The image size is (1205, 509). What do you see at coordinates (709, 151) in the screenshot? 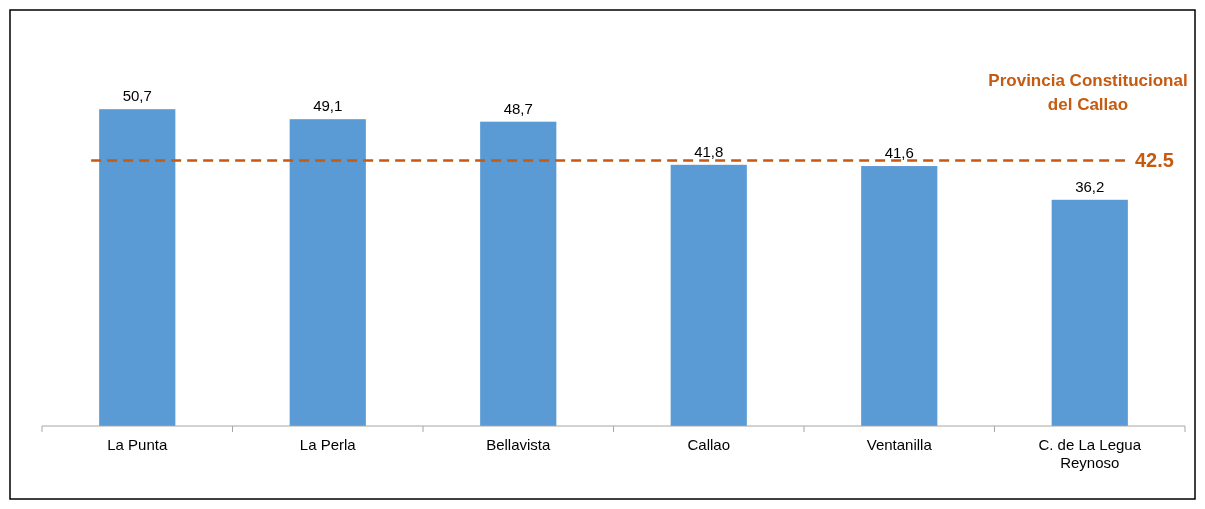
I see `data-label: 41,8` at bounding box center [709, 151].